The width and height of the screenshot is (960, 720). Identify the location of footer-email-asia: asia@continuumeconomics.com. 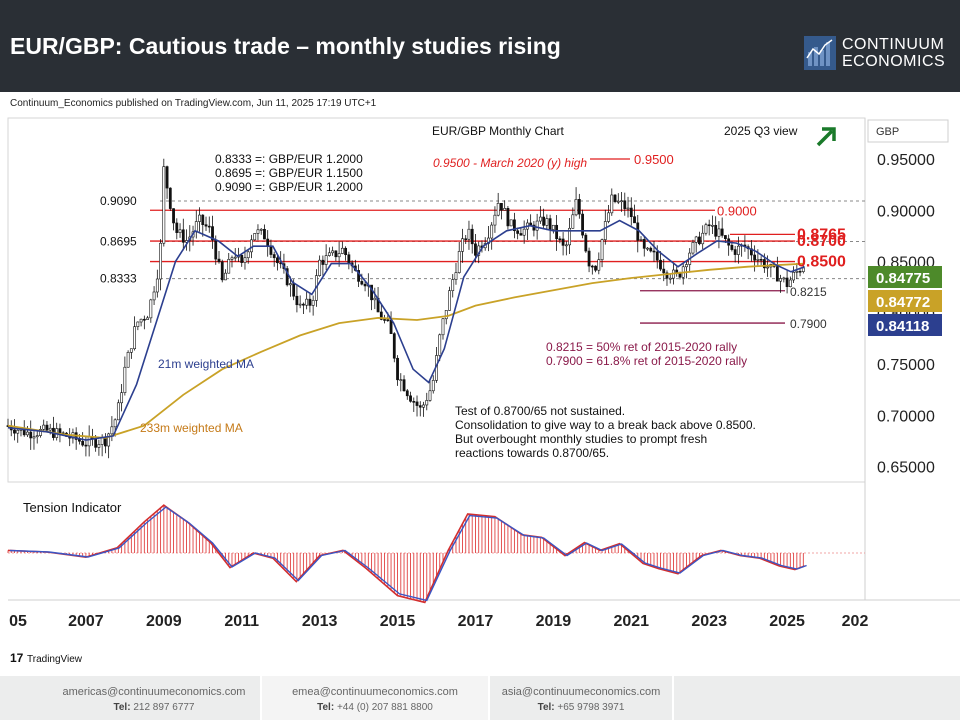
(581, 692).